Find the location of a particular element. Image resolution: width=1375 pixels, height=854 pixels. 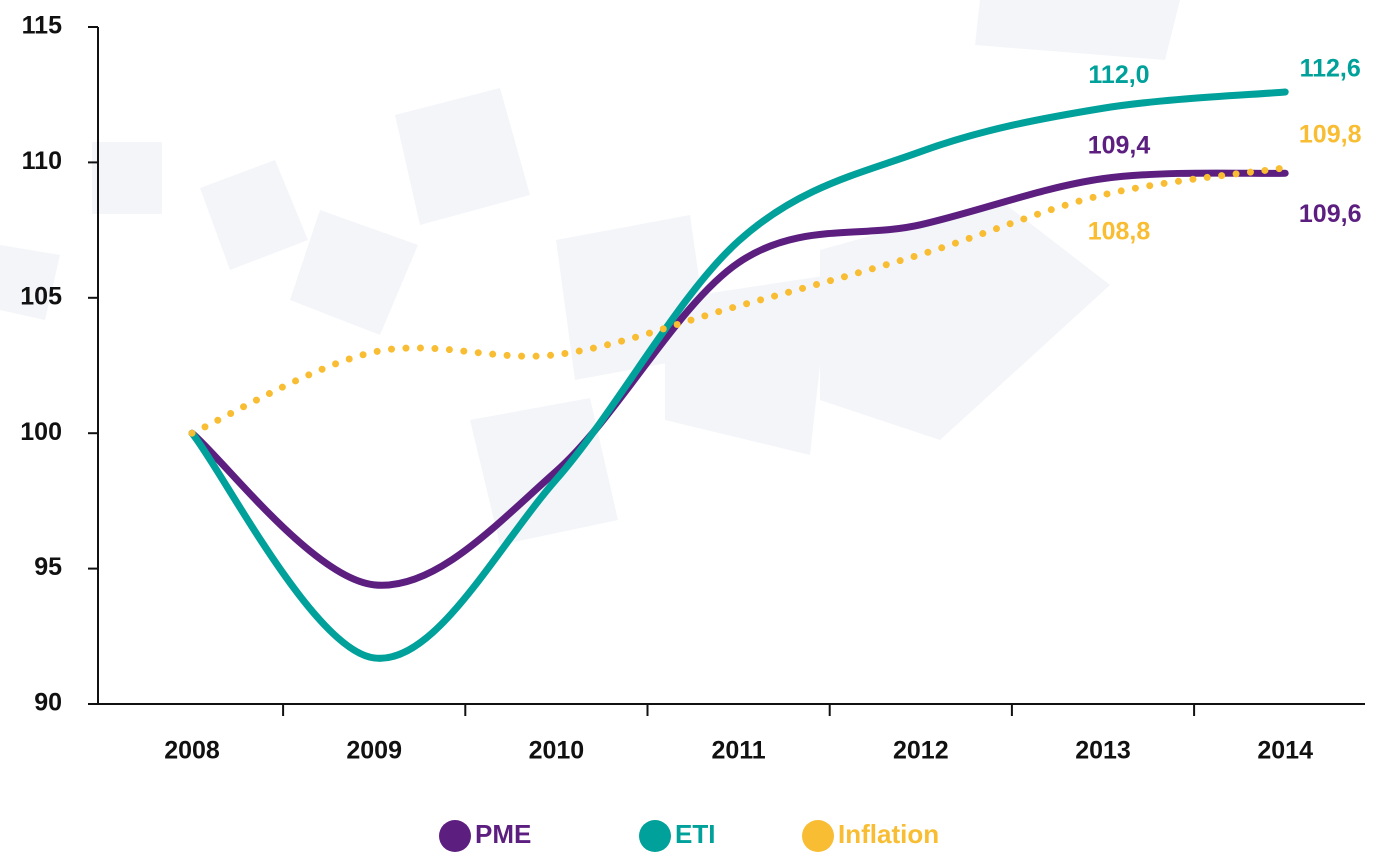

y-tick-label: 95 is located at coordinates (48, 567).